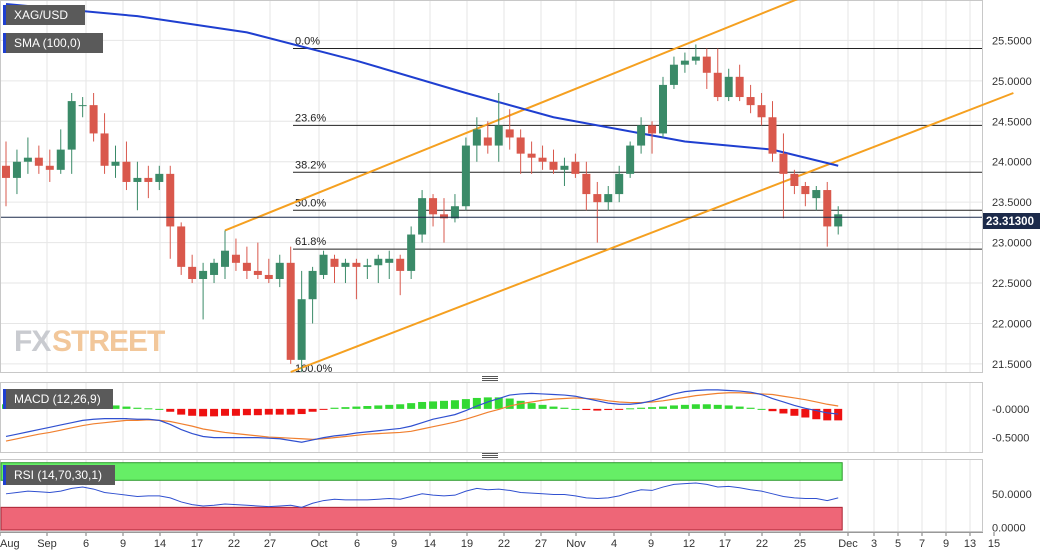 This screenshot has width=1060, height=555. What do you see at coordinates (1012, 495) in the screenshot?
I see `rsi-tick-label: 50.0000` at bounding box center [1012, 495].